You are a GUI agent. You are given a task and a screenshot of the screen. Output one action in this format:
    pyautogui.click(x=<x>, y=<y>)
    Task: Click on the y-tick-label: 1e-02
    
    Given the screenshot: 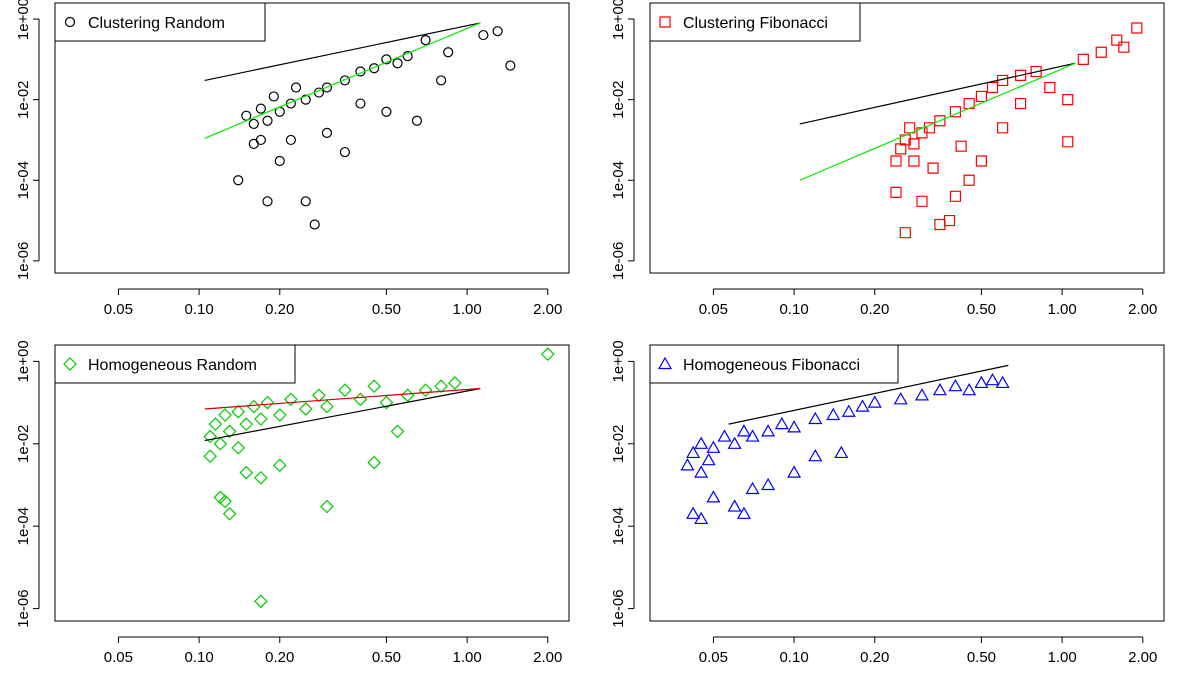 What is the action you would take?
    pyautogui.click(x=23, y=99)
    